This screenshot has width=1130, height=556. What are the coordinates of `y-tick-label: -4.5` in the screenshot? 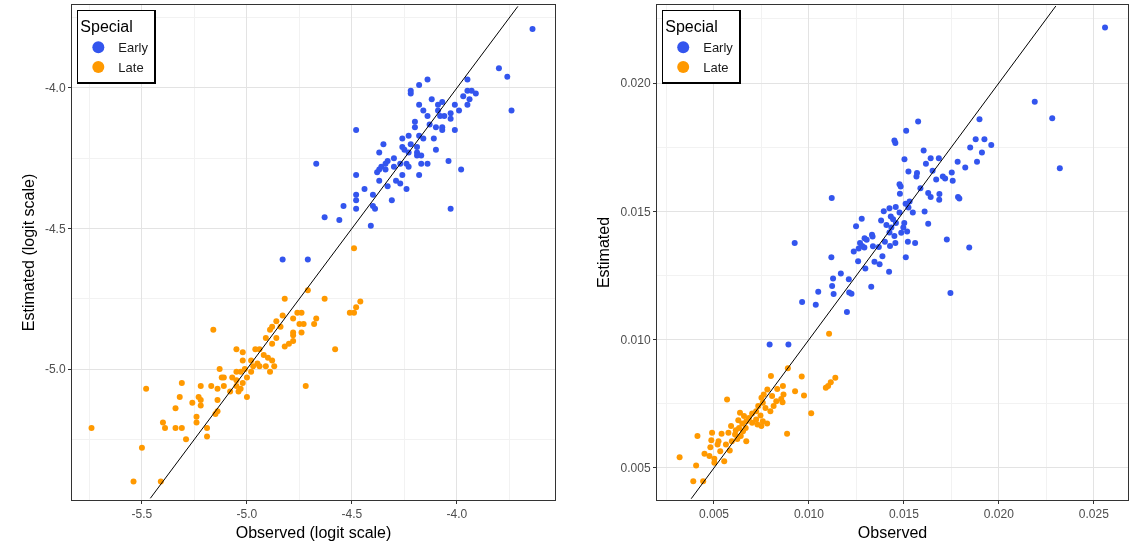 It's located at (55, 228).